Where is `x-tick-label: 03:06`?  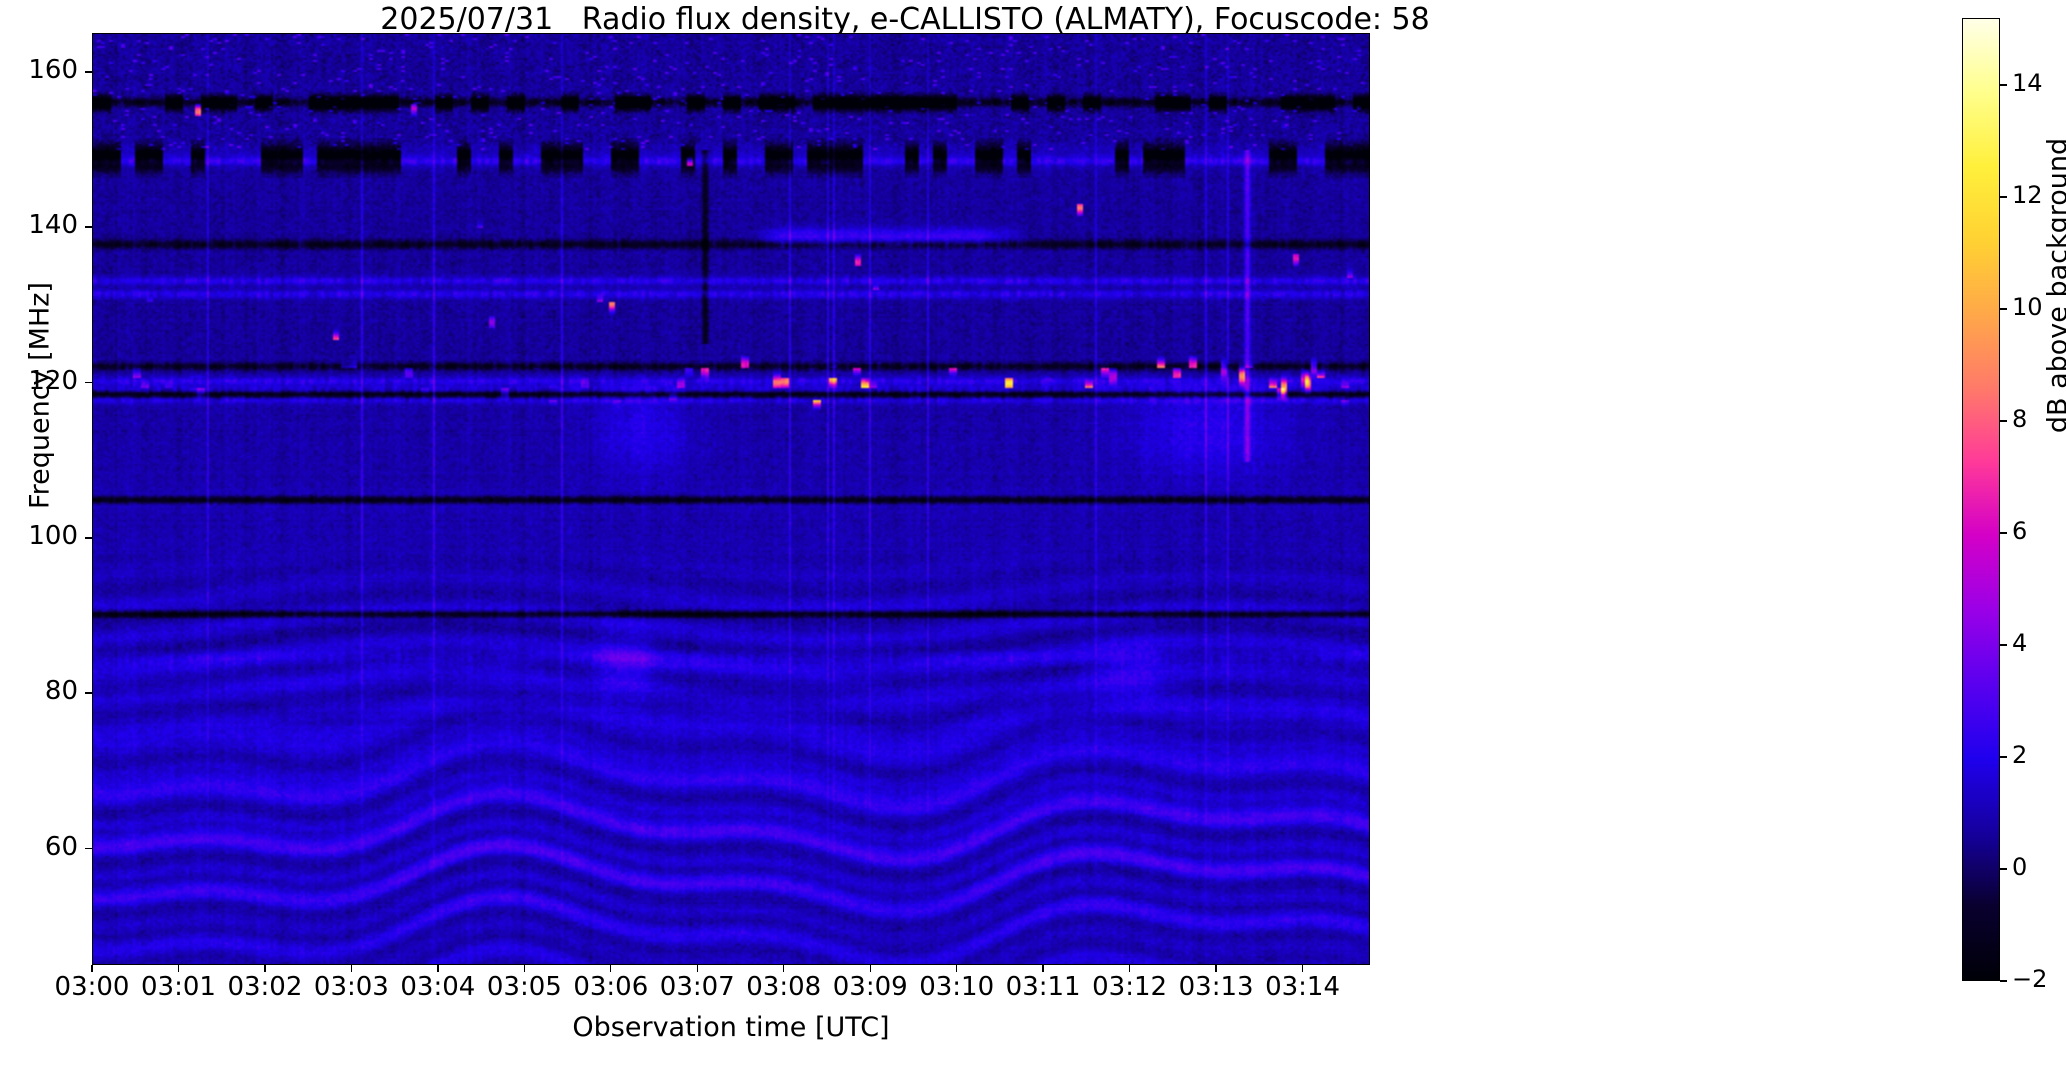 x-tick-label: 03:06 is located at coordinates (611, 987).